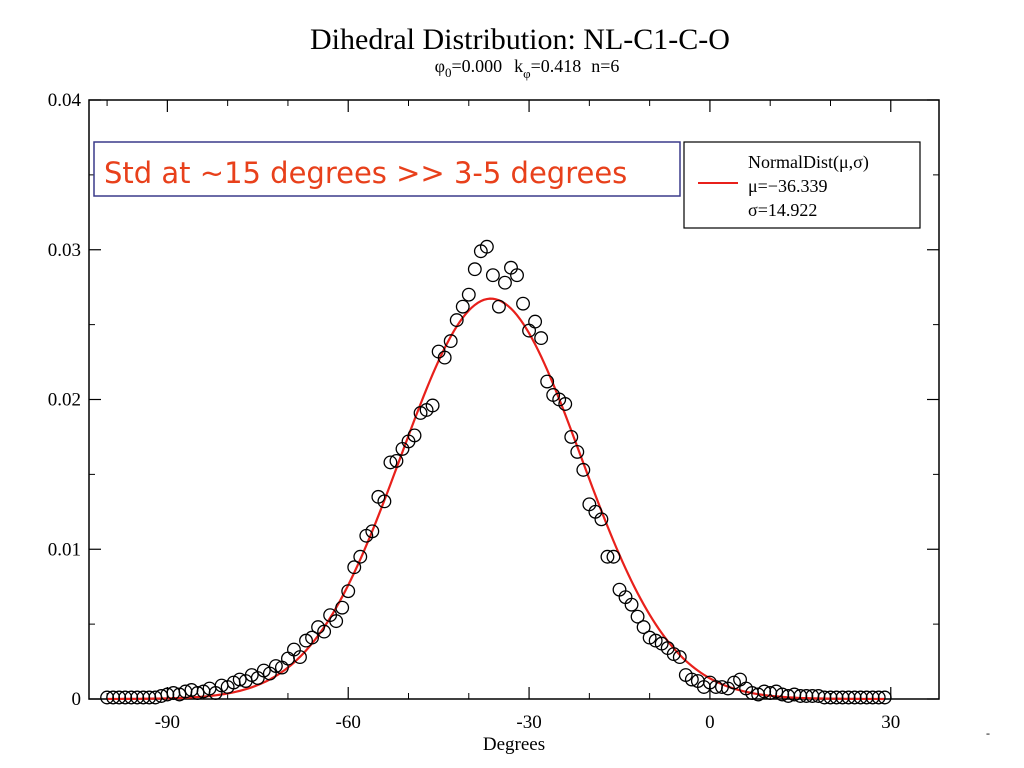  I want to click on chart-subtitle: φ0=0.000 kφ=0.418 n=6, so click(527, 68).